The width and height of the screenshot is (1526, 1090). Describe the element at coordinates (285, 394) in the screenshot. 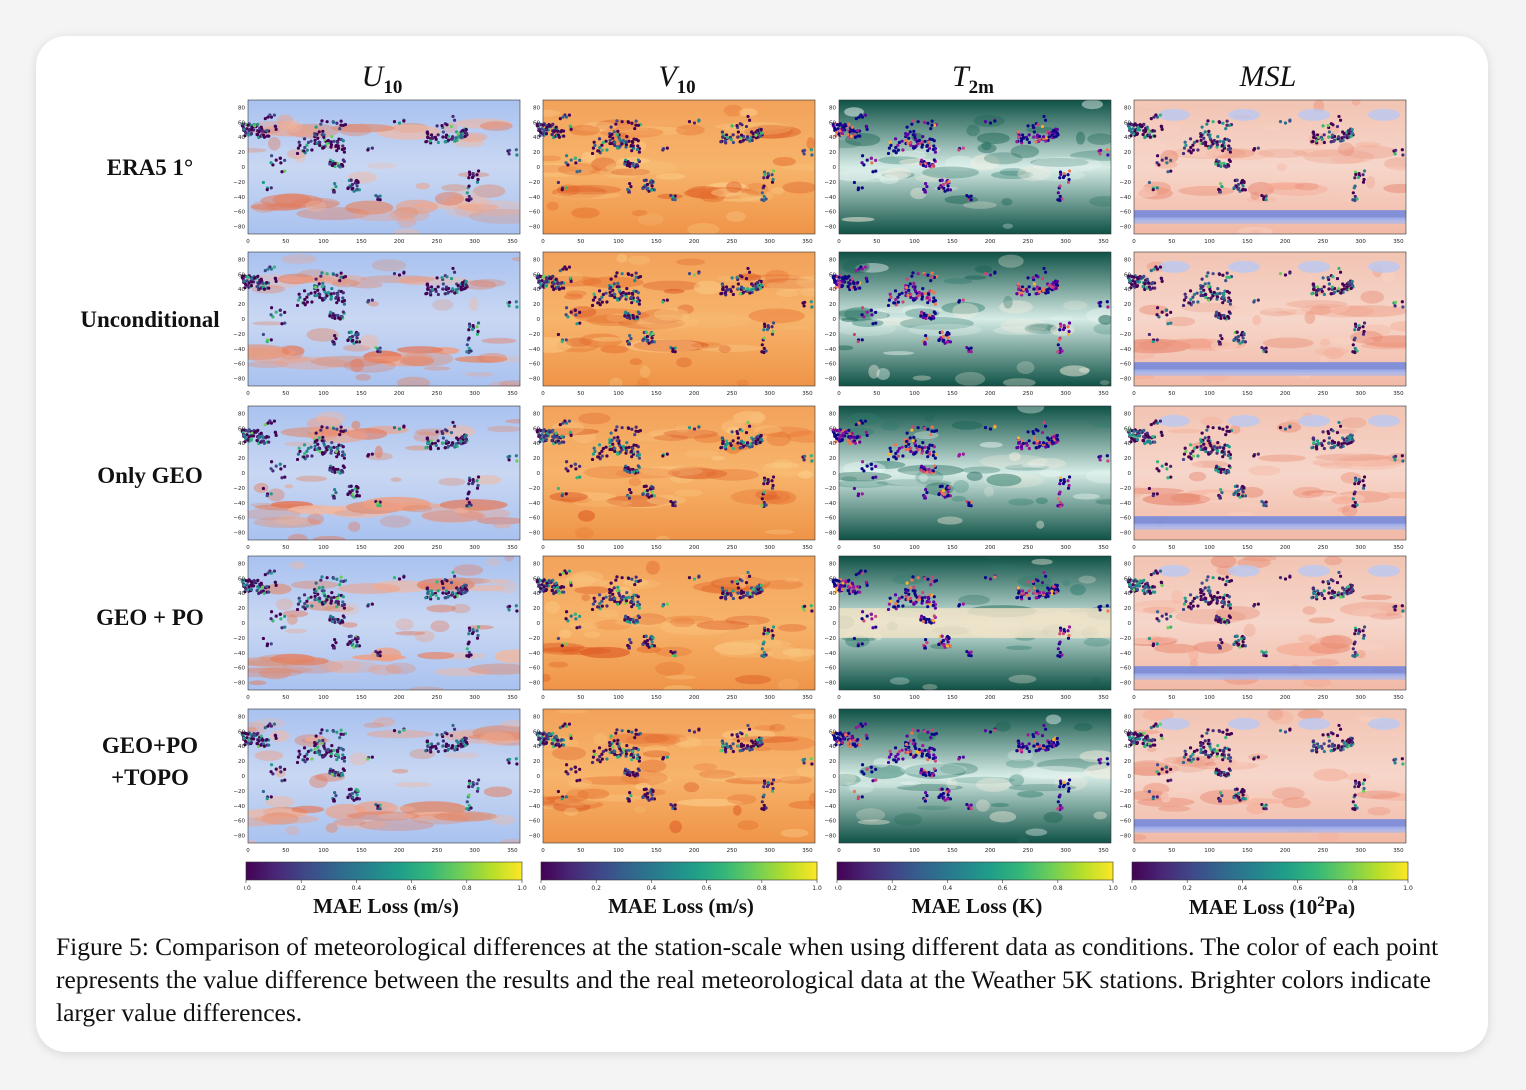

I see `x-tick-label: 50` at that location.